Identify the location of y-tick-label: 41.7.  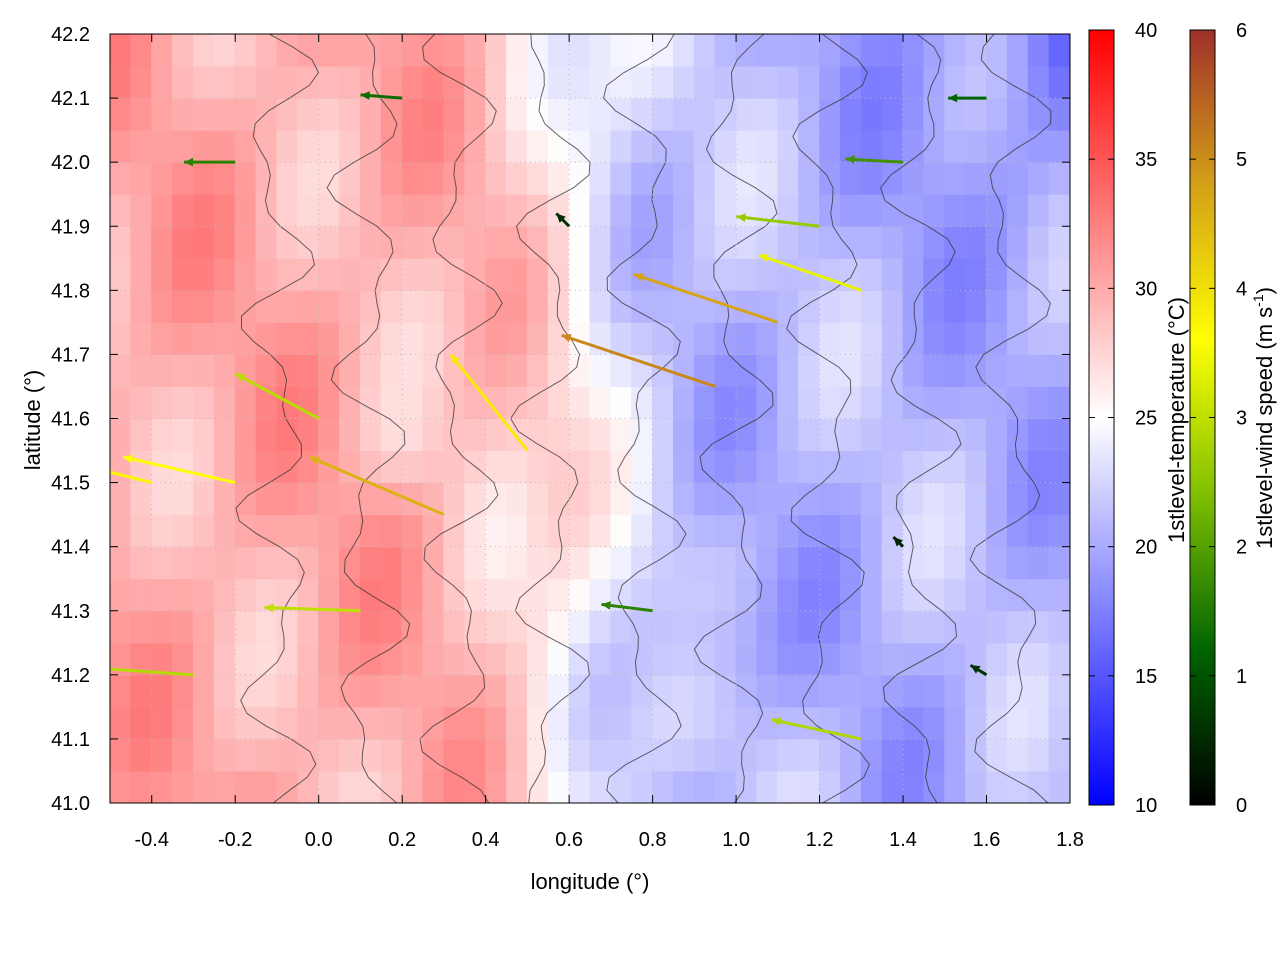
(70, 355).